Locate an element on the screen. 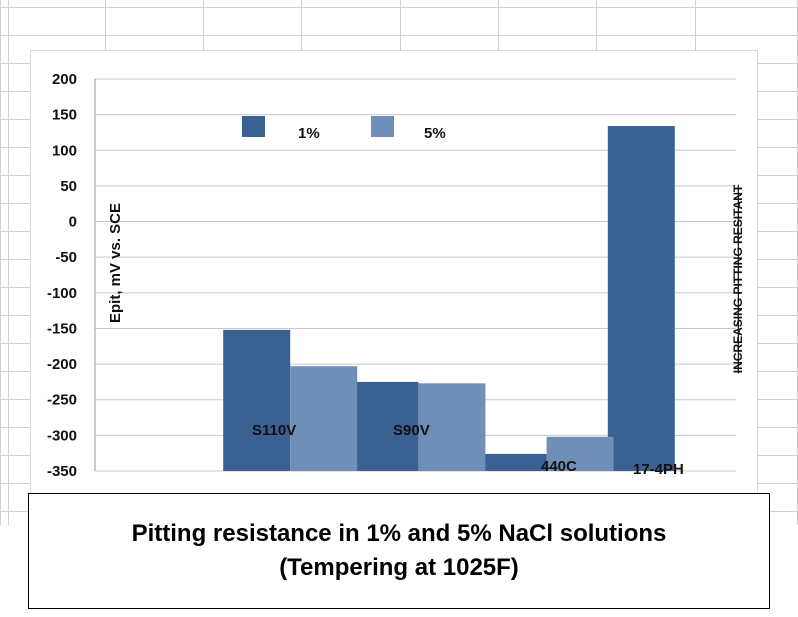 The image size is (798, 617). y-tick-label: 50 is located at coordinates (68, 186).